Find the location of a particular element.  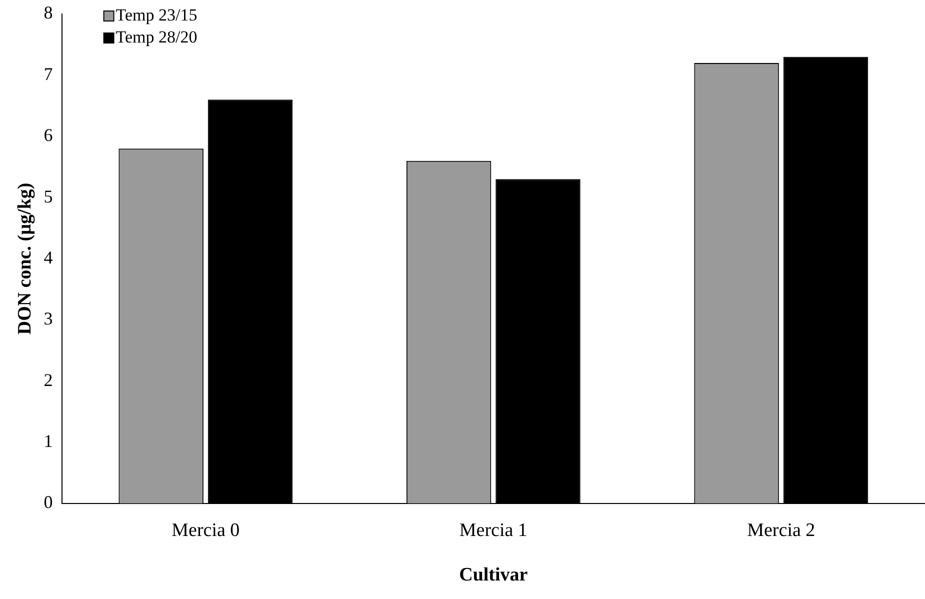

y-tick-label: 4 is located at coordinates (48, 257).